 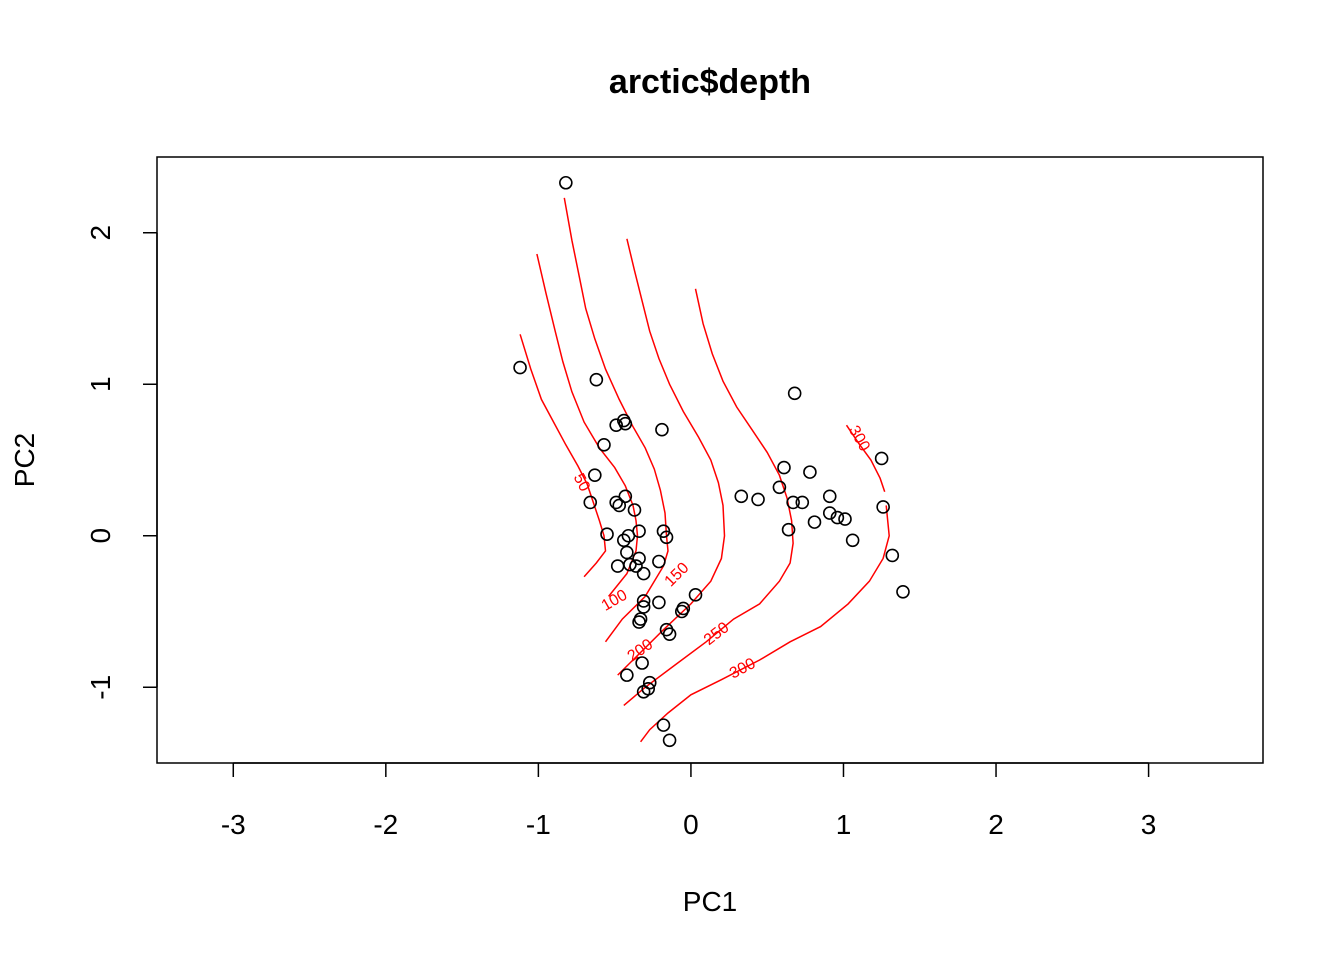 What do you see at coordinates (233, 824) in the screenshot?
I see `x-tick-label: -3` at bounding box center [233, 824].